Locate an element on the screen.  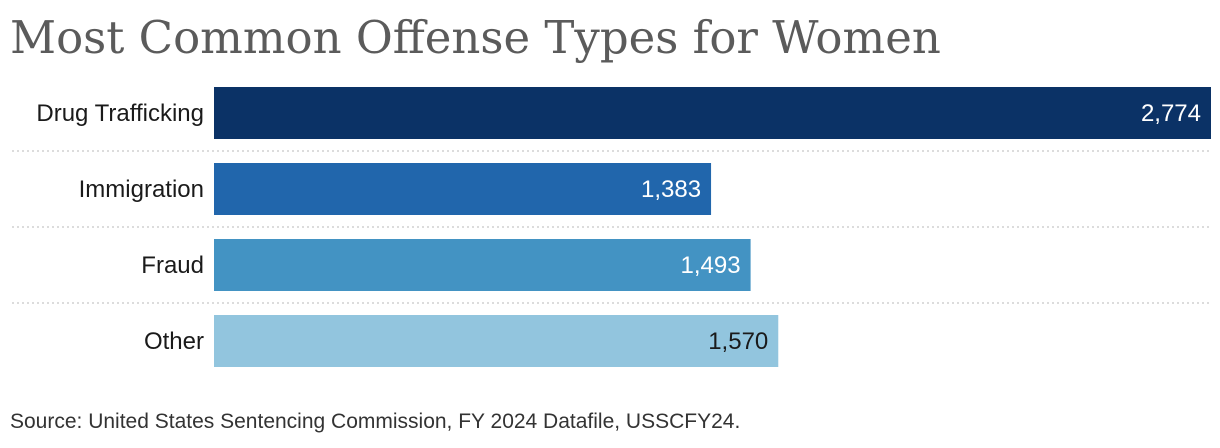
category-label: Drug Trafficking is located at coordinates (120, 113).